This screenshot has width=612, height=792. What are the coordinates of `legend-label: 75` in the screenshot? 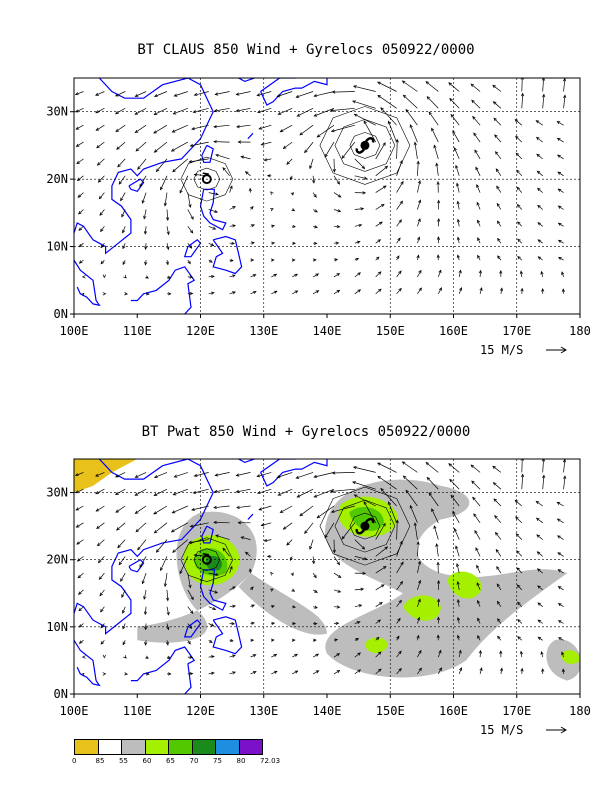 It's located at (217, 761).